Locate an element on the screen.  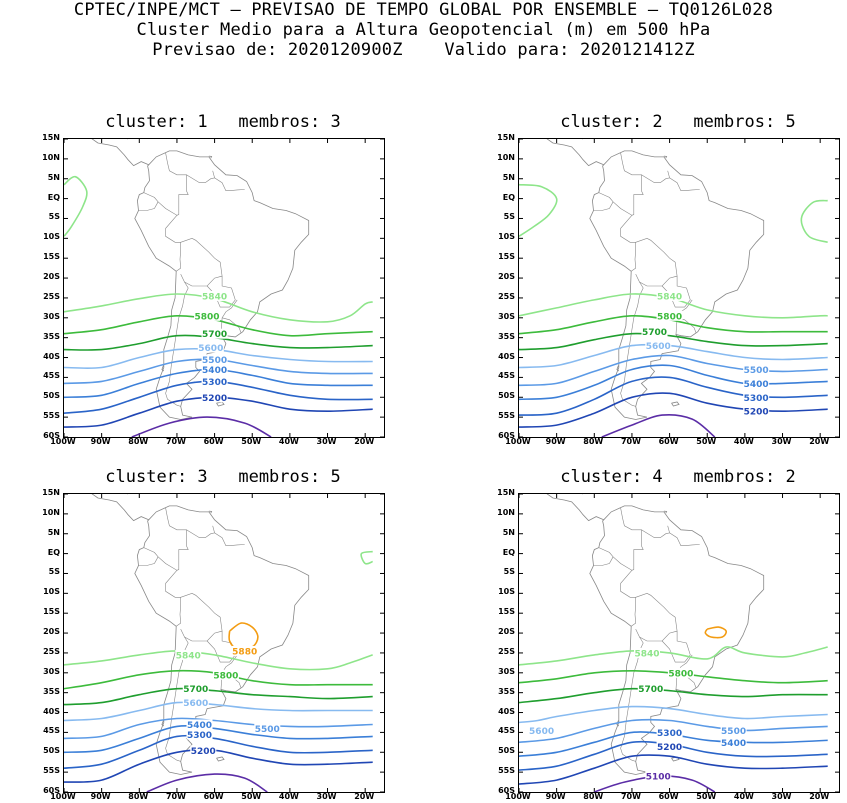
latitude-tick-label: EQ is located at coordinates (53, 552).